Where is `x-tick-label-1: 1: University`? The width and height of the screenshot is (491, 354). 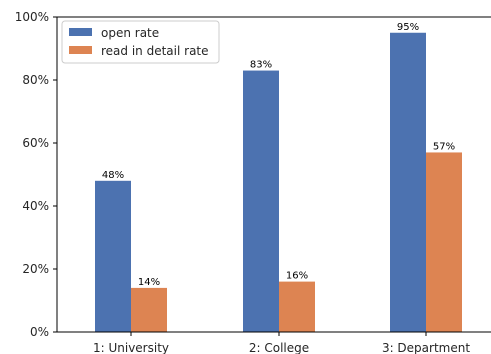
x-tick-label-1: 1: University is located at coordinates (131, 347).